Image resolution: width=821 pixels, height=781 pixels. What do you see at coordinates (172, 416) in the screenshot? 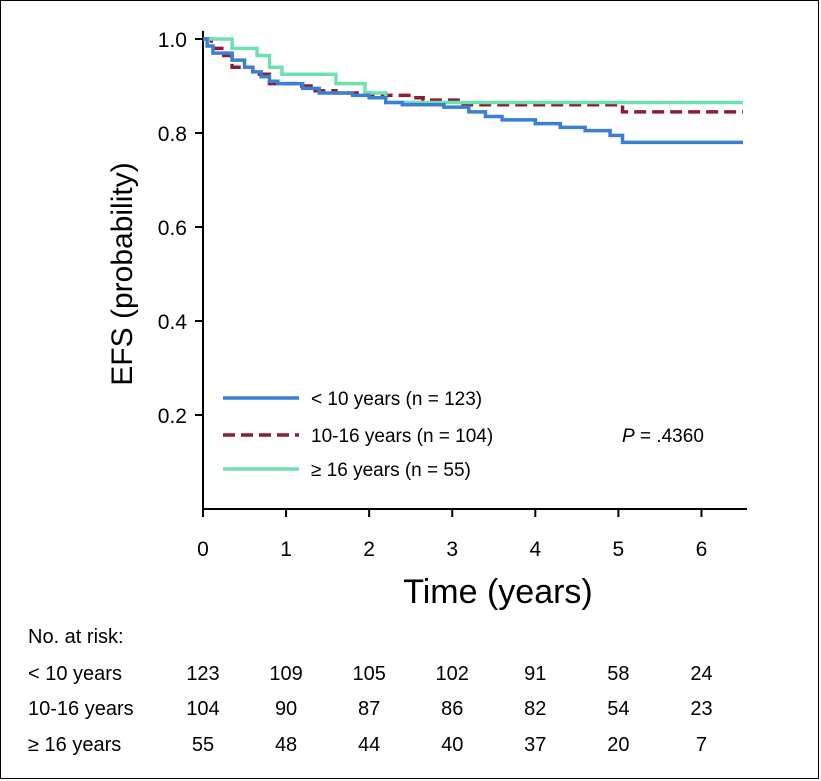
I see `y-tick-label: 0.2` at bounding box center [172, 416].